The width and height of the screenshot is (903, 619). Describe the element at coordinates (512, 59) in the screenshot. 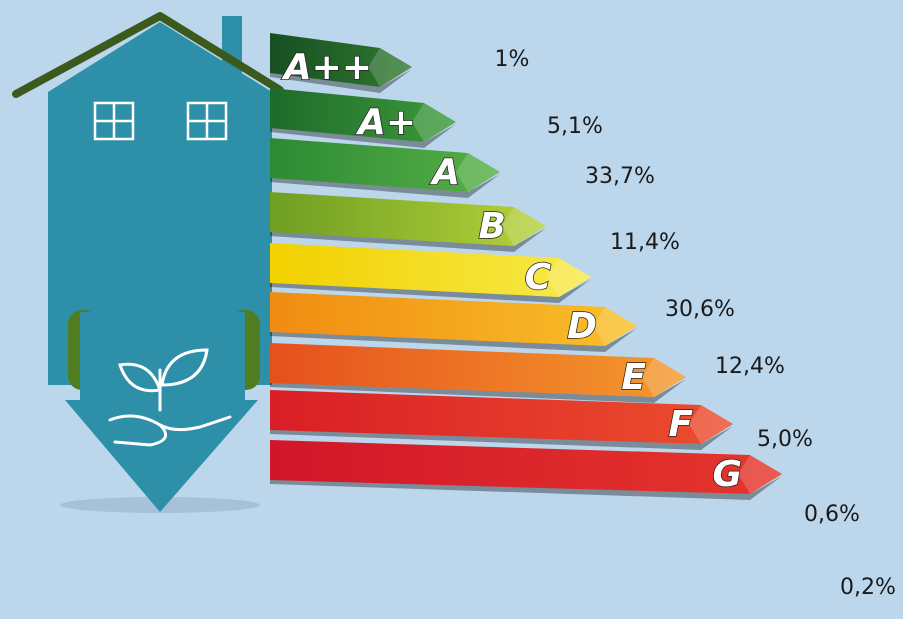

I see `share-label: 1%` at that location.